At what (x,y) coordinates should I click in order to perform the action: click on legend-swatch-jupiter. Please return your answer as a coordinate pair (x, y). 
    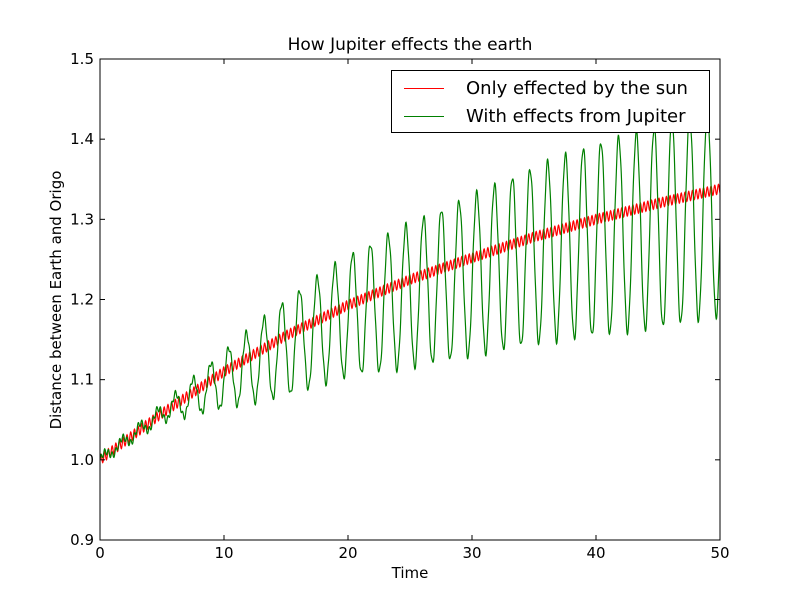
    Looking at the image, I should click on (424, 116).